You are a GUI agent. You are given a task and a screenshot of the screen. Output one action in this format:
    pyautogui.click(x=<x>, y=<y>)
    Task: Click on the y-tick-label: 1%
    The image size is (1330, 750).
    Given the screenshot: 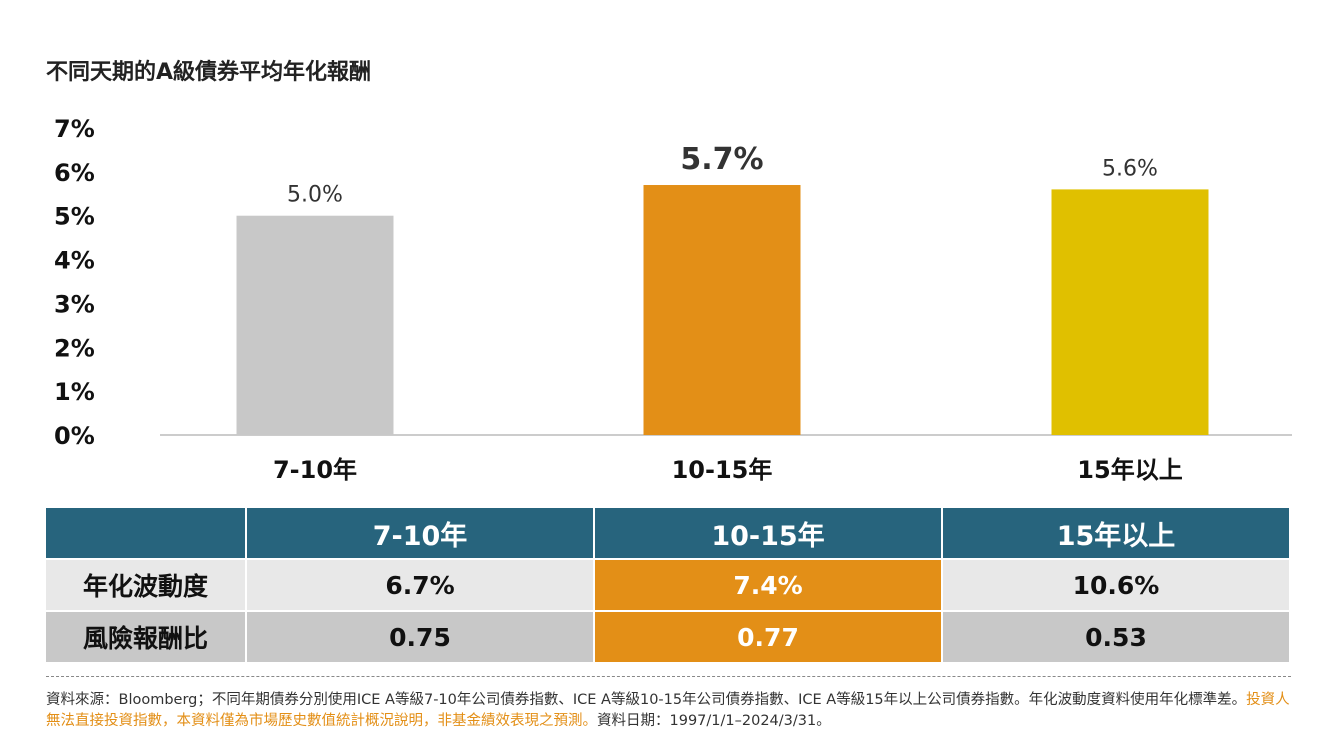 What is the action you would take?
    pyautogui.click(x=74, y=392)
    